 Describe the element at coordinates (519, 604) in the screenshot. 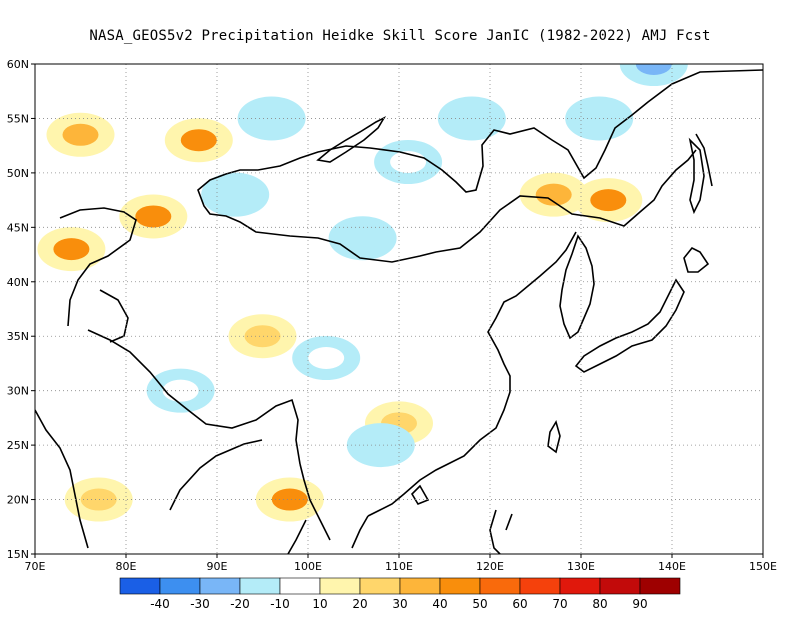

I see `colorbar-label: 60` at that location.